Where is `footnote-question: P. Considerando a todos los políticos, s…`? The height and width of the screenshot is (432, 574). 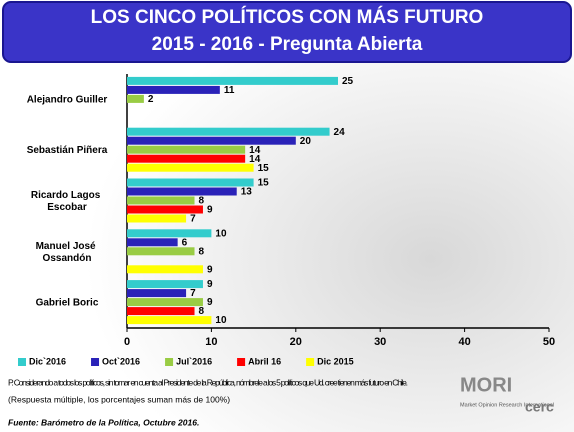
footnote-question: P. Considerando a todos los políticos, s… is located at coordinates (208, 382).